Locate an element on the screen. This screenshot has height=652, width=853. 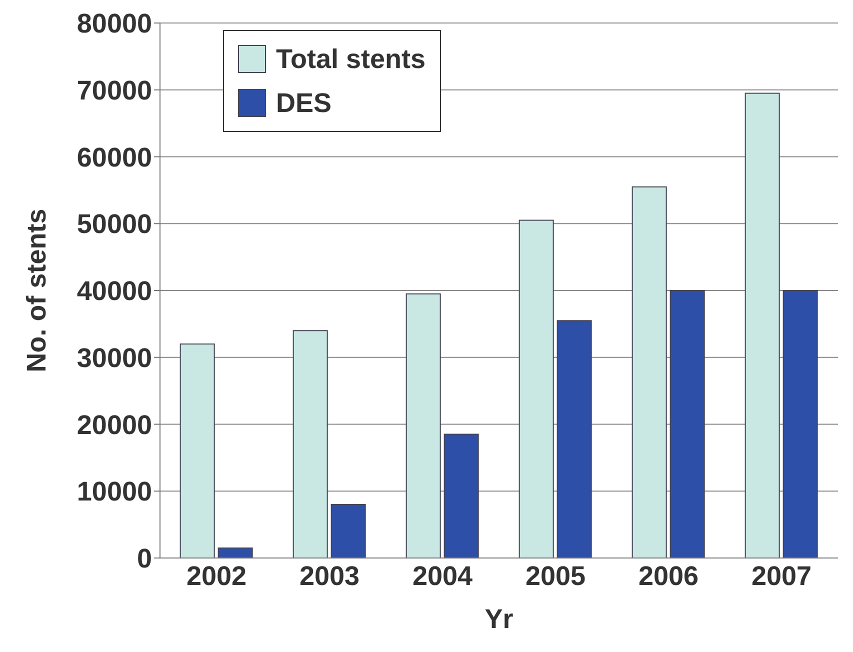
legend-label: DES is located at coordinates (304, 103).